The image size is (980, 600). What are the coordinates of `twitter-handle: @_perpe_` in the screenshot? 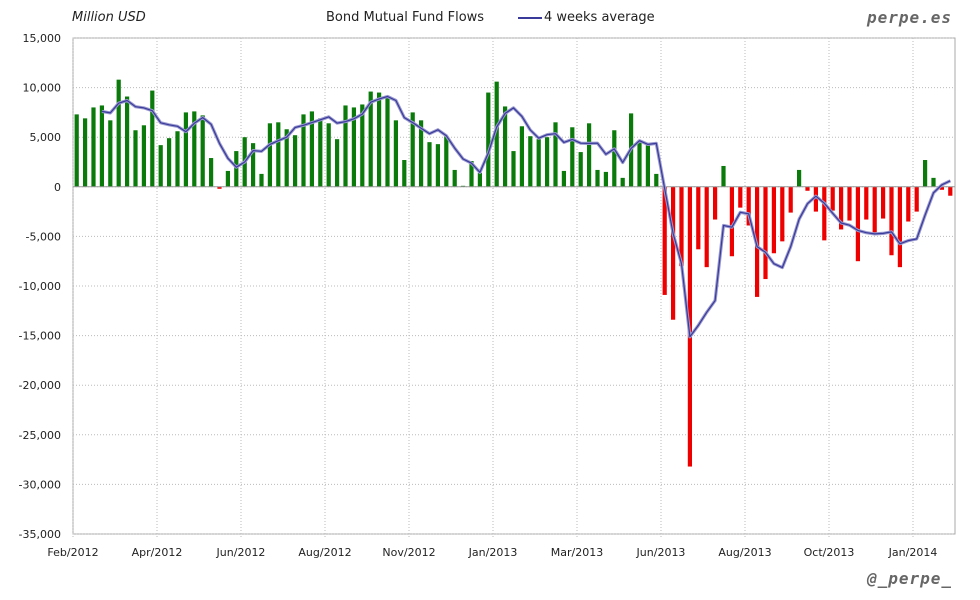 It's located at (909, 578).